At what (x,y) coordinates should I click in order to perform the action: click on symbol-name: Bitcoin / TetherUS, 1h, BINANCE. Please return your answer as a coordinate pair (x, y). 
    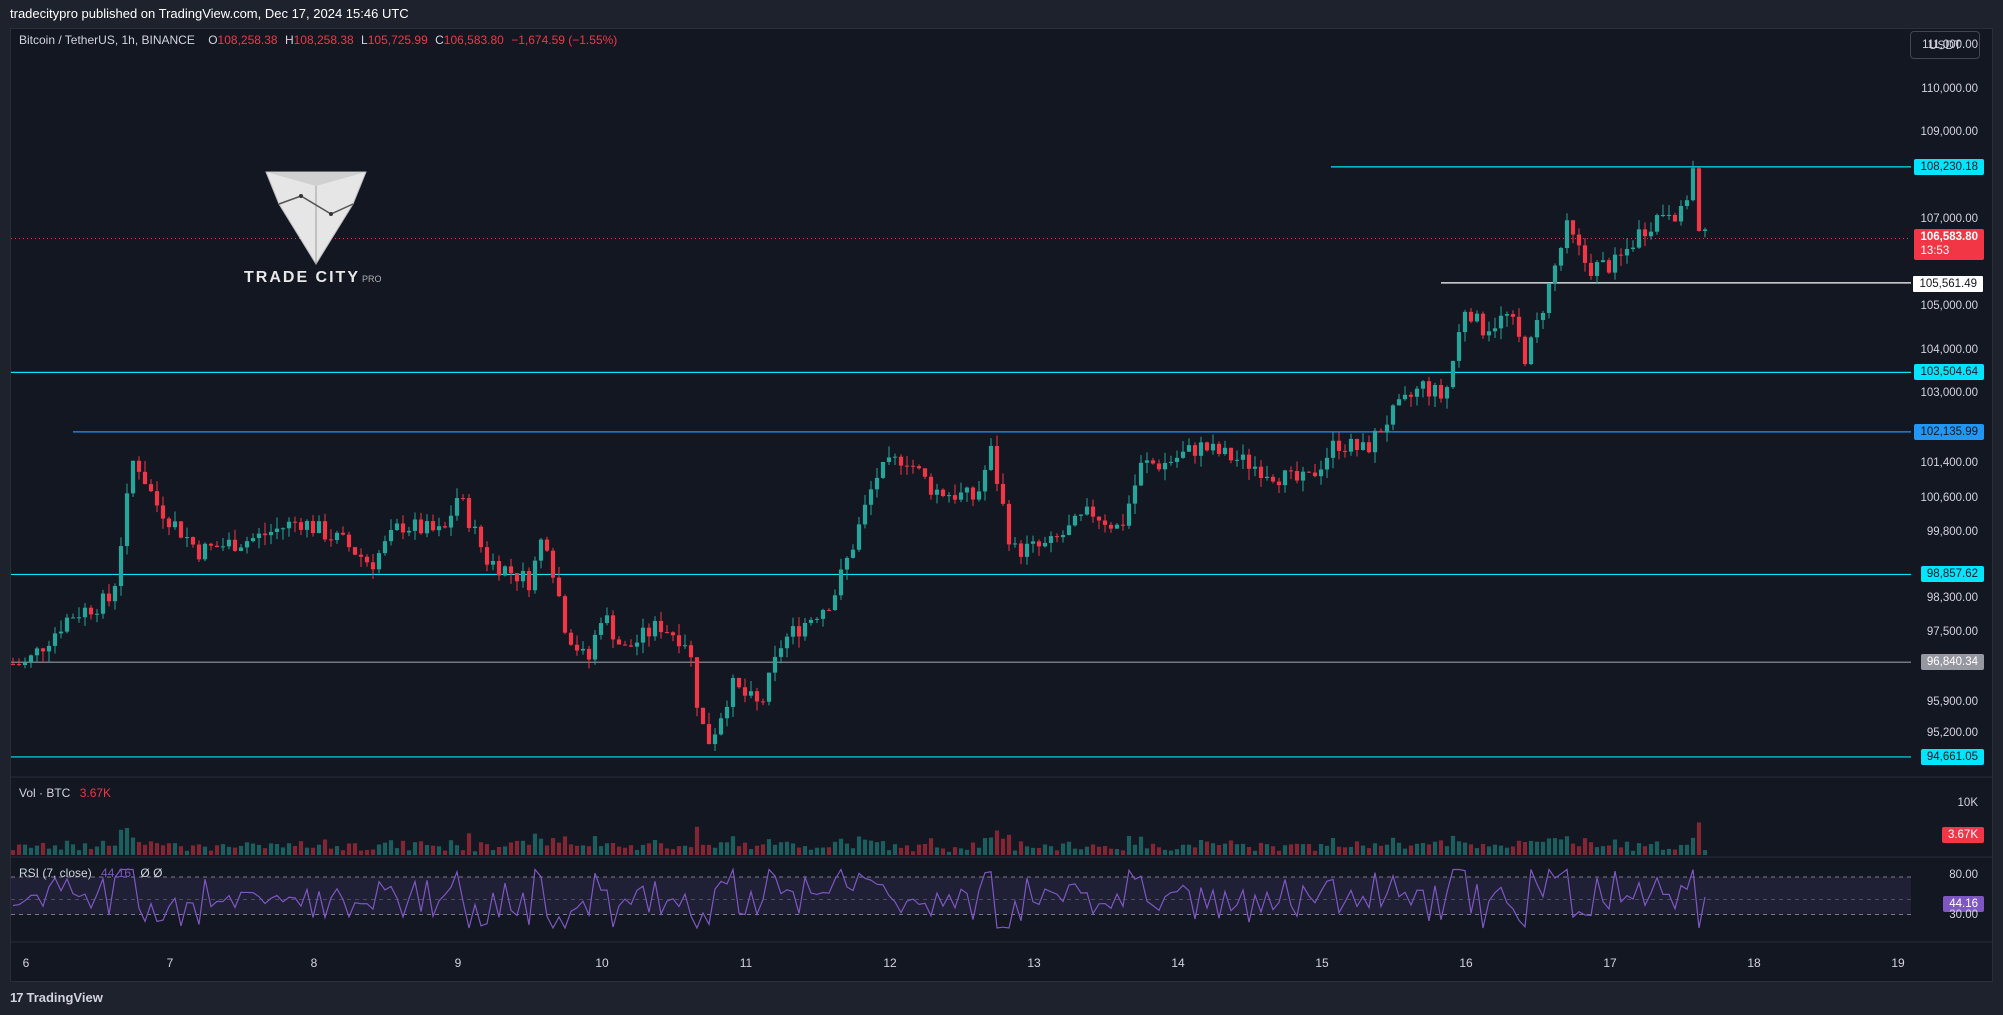
    Looking at the image, I should click on (107, 40).